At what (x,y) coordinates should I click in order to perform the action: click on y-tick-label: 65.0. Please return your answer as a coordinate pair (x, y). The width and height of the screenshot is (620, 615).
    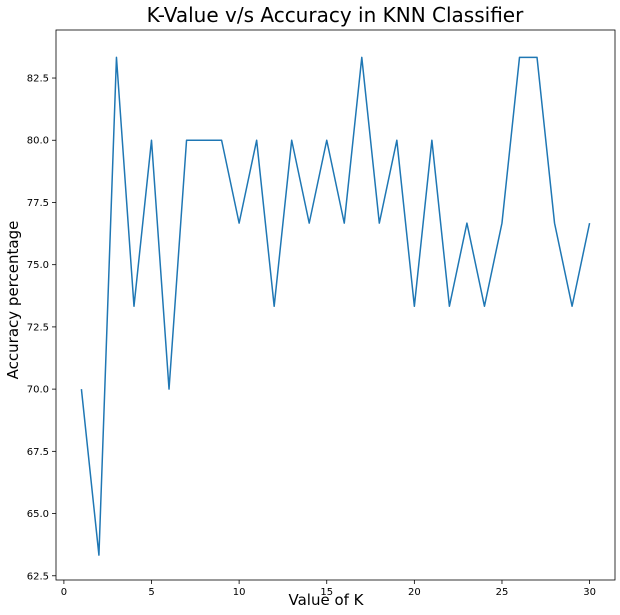
    Looking at the image, I should click on (38, 514).